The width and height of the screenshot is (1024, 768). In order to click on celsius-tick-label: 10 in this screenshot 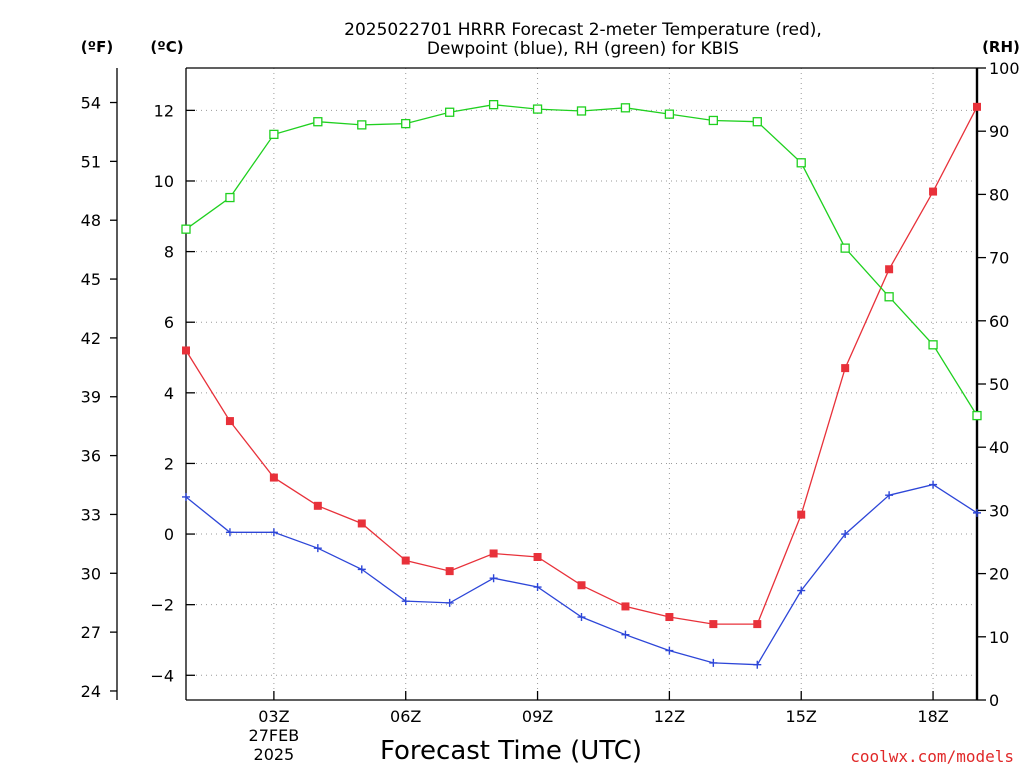, I will do `click(164, 181)`.